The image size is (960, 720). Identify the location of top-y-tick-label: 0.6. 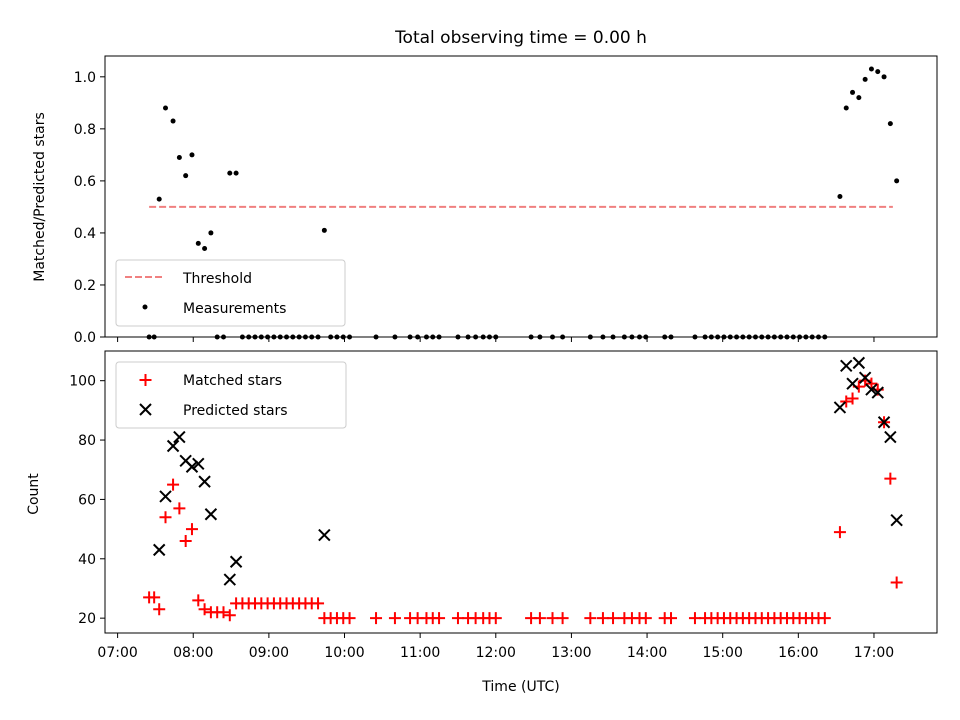
(85, 182).